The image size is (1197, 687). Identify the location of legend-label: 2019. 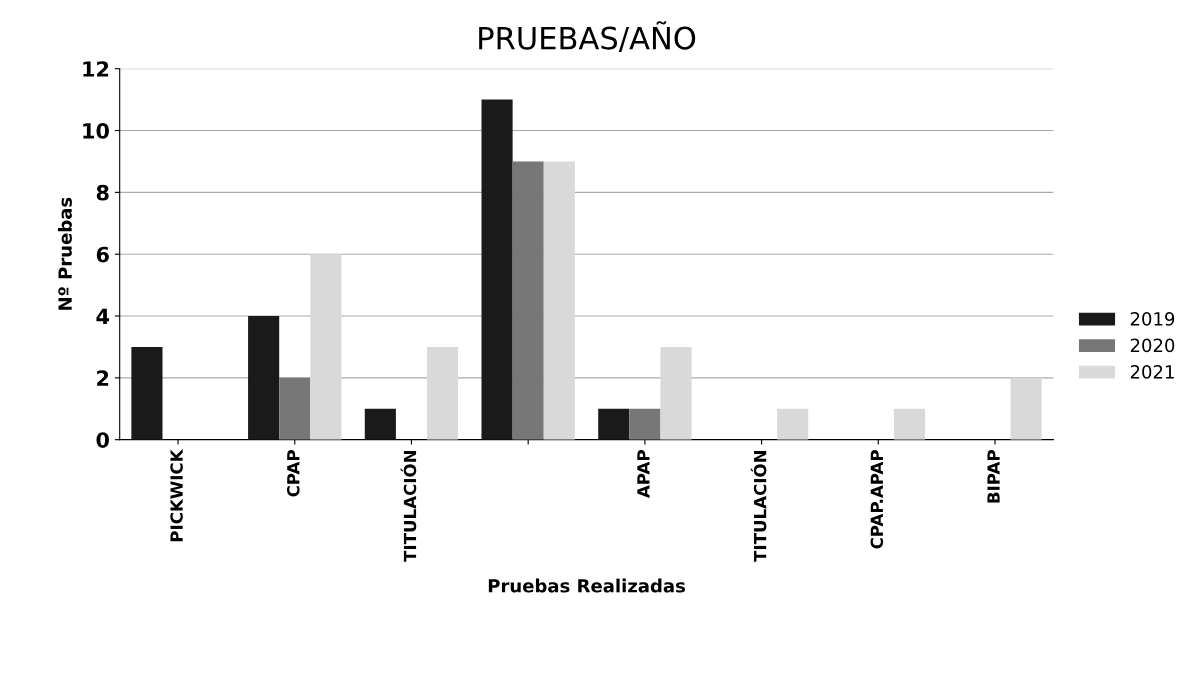
(1152, 319).